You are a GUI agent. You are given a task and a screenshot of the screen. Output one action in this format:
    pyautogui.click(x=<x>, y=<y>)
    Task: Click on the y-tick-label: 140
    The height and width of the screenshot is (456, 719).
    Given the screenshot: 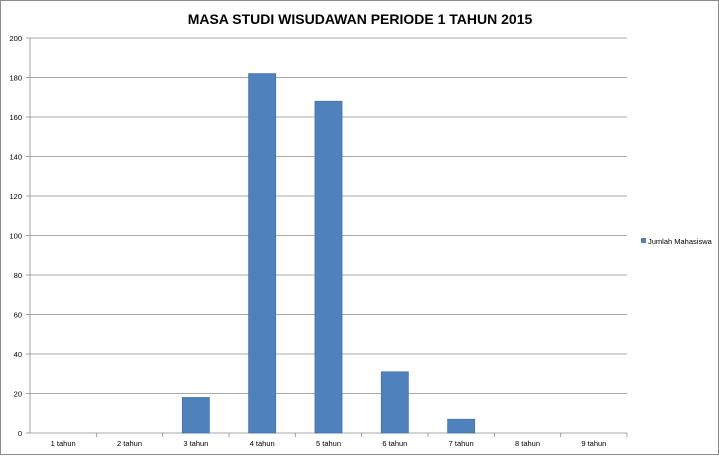 What is the action you would take?
    pyautogui.click(x=15, y=157)
    